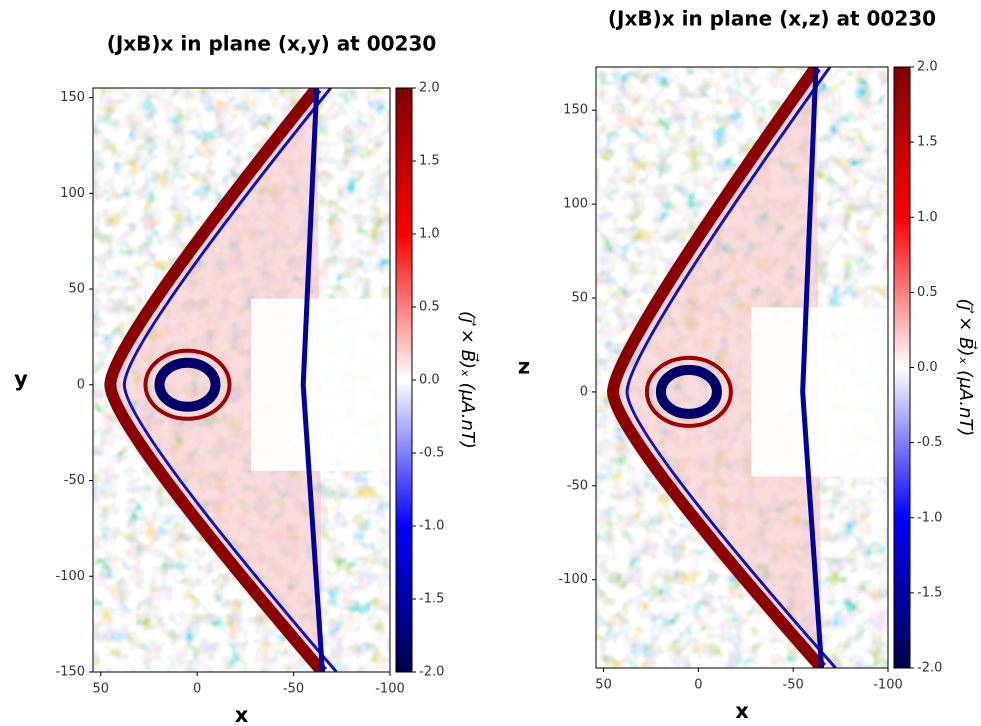 This screenshot has width=981, height=726. What do you see at coordinates (21, 379) in the screenshot?
I see `y-axis-label: y` at bounding box center [21, 379].